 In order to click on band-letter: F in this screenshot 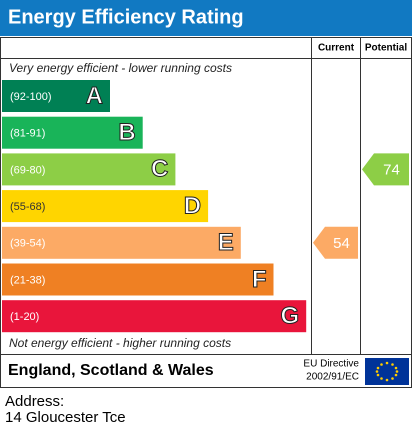, I will do `click(259, 279)`.